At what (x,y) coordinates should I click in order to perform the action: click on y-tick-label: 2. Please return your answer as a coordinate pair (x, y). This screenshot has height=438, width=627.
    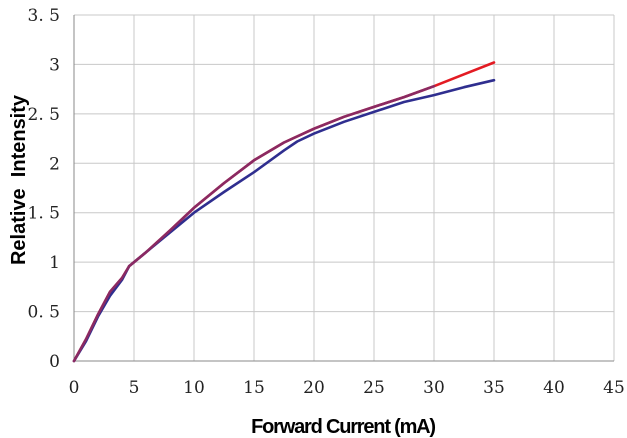
    Looking at the image, I should click on (54, 164).